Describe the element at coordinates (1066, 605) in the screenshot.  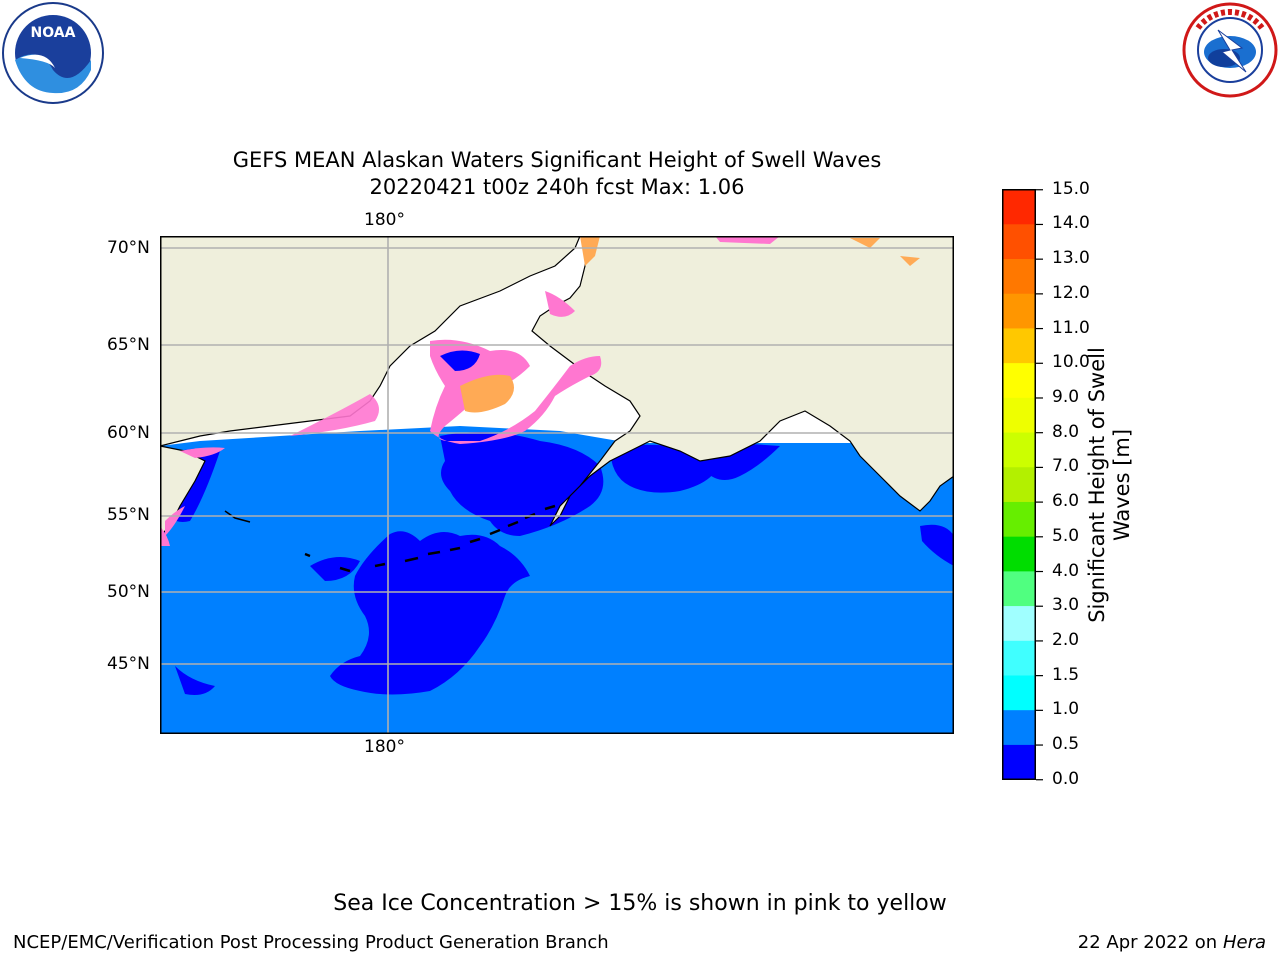
I see `colorbar-tick-label: 3.0` at that location.